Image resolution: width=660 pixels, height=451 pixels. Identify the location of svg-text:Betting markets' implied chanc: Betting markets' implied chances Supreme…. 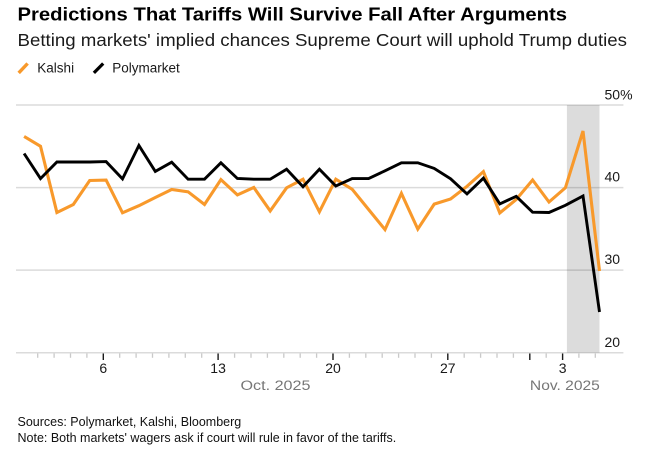
(323, 40).